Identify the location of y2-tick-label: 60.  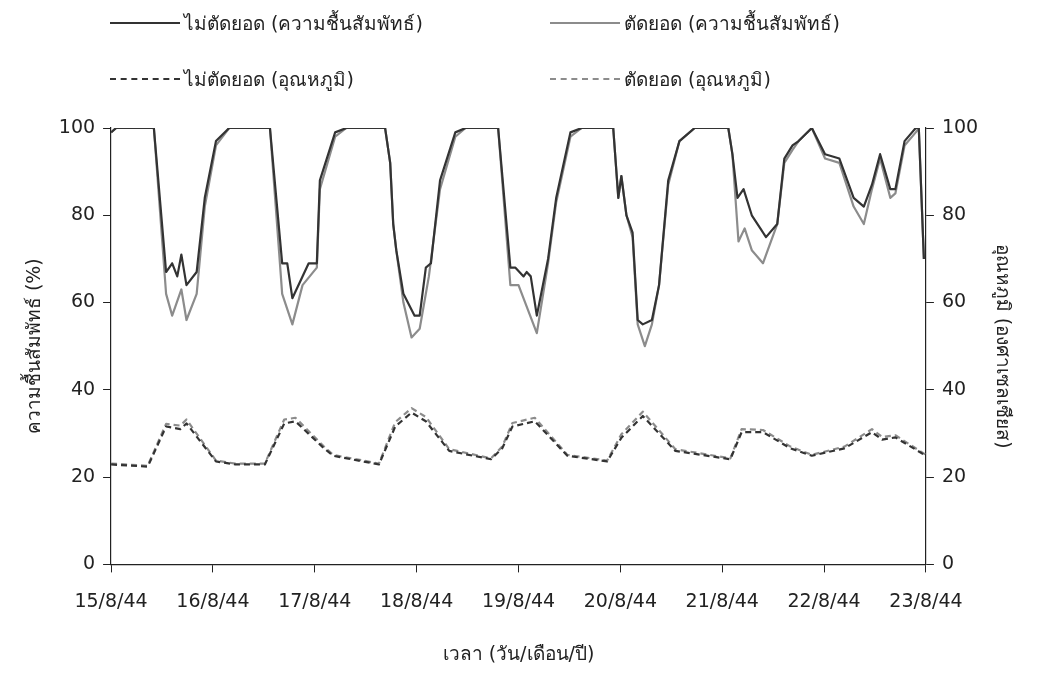
(954, 300).